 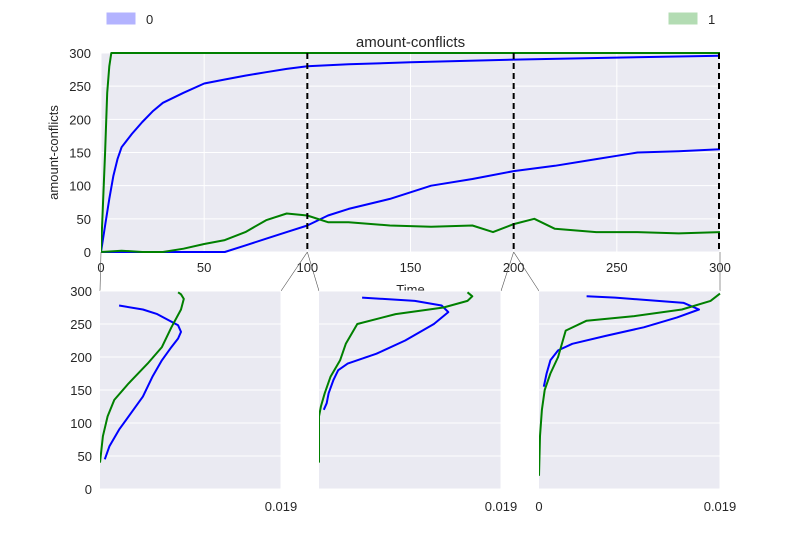 What do you see at coordinates (149, 19) in the screenshot?
I see `legend-label-0: 0` at bounding box center [149, 19].